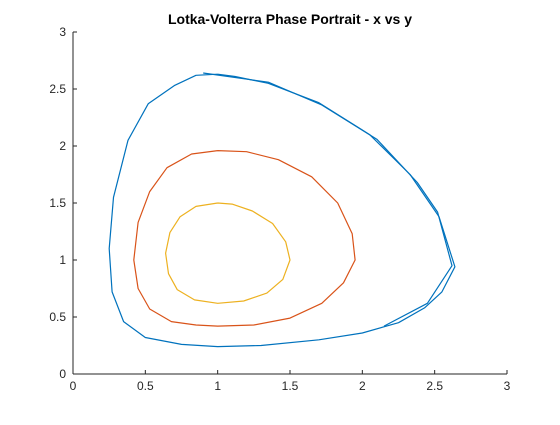  Describe the element at coordinates (62, 260) in the screenshot. I see `y-tick-label: 1` at that location.